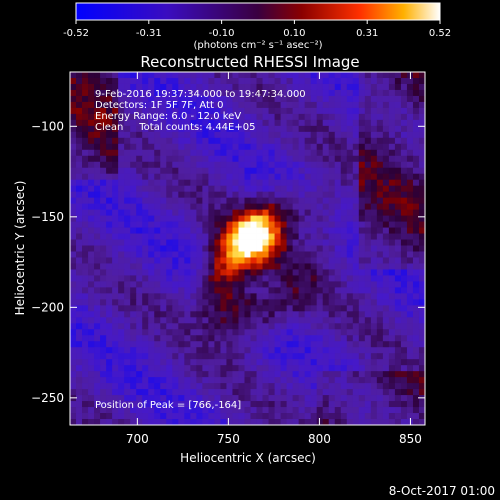 The height and width of the screenshot is (500, 500). I want to click on colorbar, so click(258, 11).